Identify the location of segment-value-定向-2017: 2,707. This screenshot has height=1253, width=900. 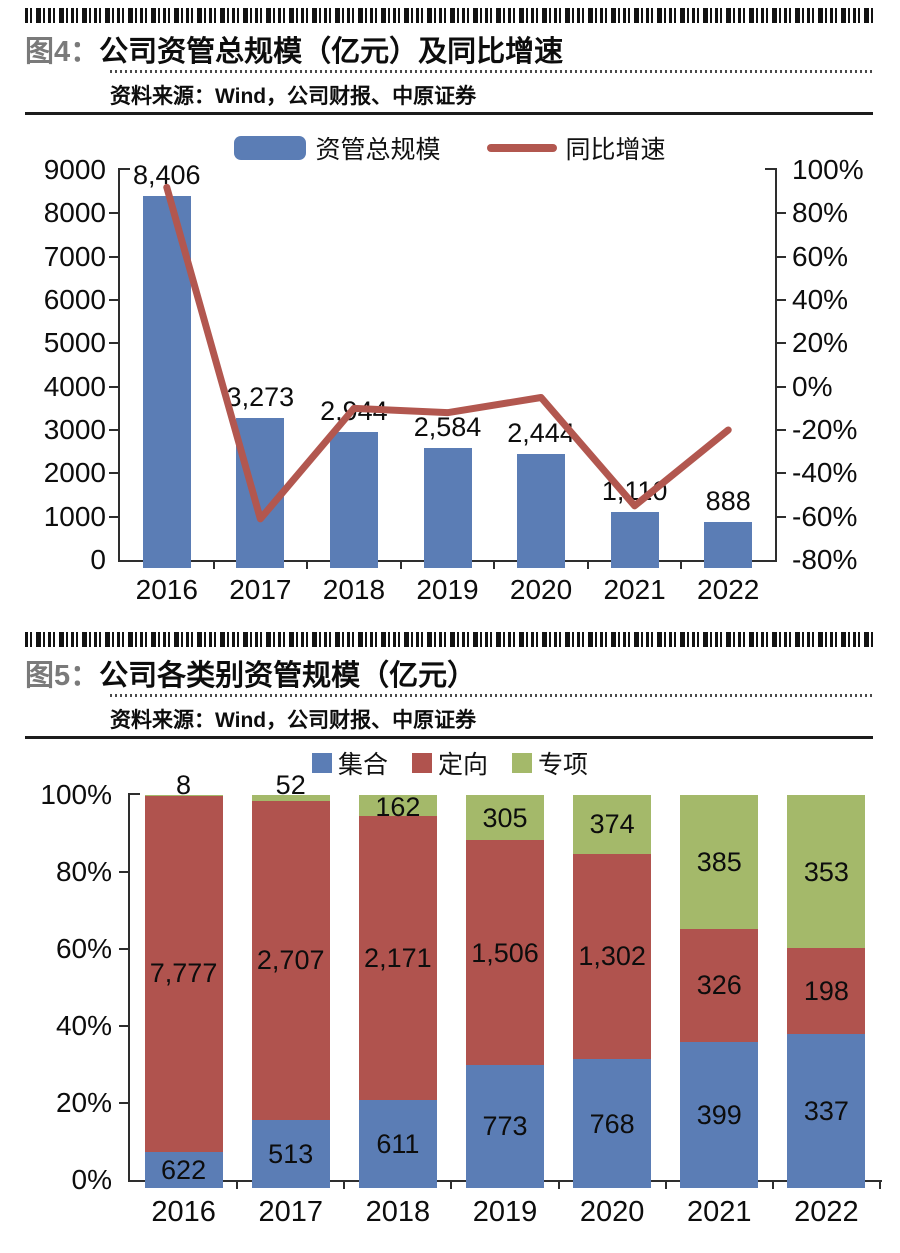
(290, 960).